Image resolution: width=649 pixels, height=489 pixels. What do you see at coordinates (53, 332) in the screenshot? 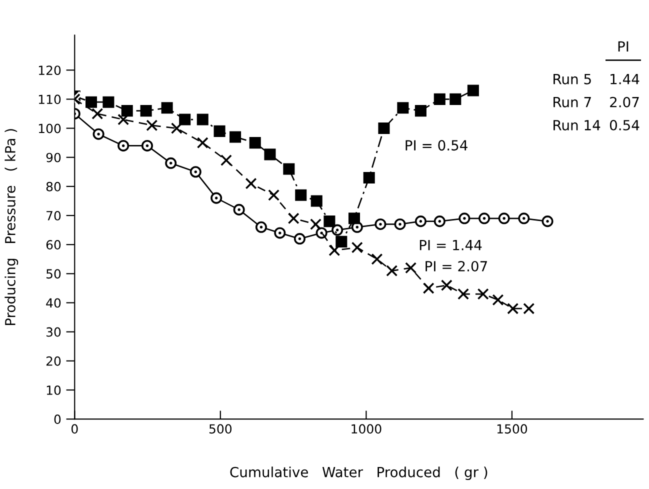
I see `y-tick-label: 30` at bounding box center [53, 332].